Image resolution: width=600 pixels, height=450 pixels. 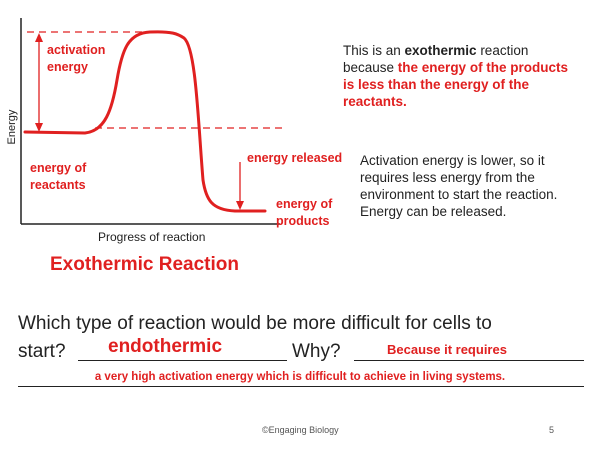 I want to click on exothermic-term: exothermic, so click(x=440, y=50).